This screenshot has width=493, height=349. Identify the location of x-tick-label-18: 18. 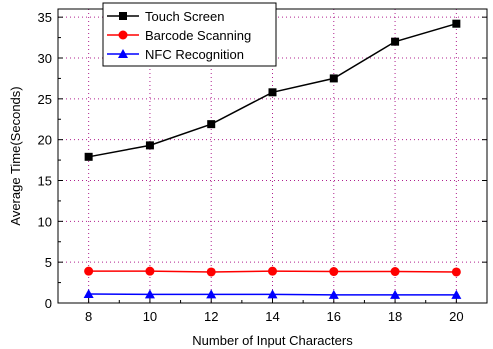
(395, 316).